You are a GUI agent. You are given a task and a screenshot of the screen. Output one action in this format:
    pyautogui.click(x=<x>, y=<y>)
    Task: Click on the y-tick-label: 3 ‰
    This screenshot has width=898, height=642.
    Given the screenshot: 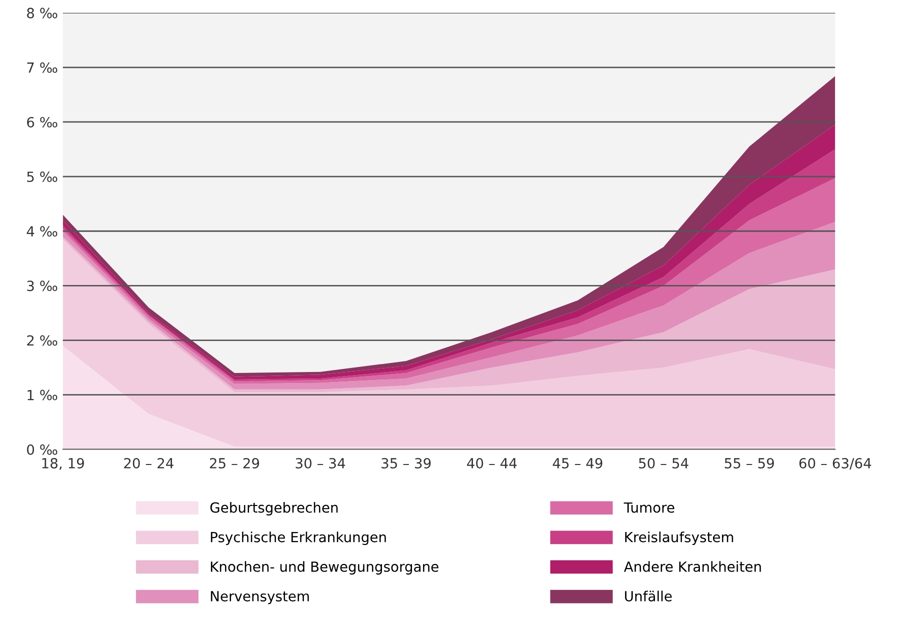 What is the action you would take?
    pyautogui.click(x=42, y=286)
    